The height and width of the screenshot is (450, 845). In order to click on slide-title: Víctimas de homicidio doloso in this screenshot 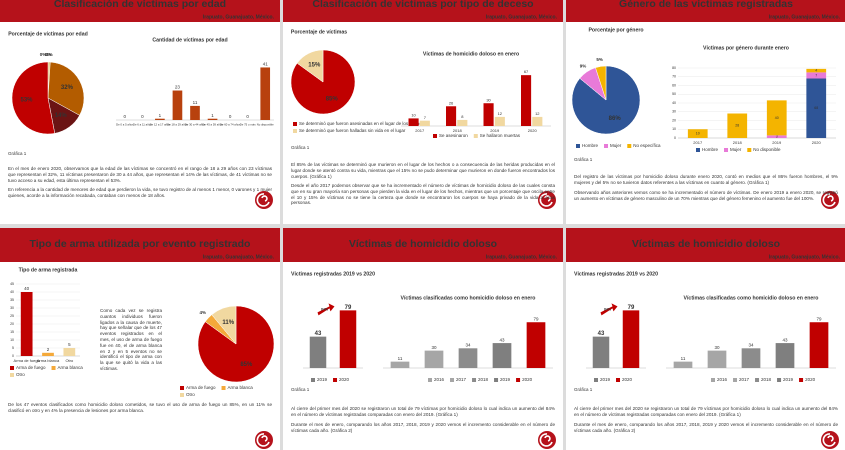, I will do `click(423, 244)`.